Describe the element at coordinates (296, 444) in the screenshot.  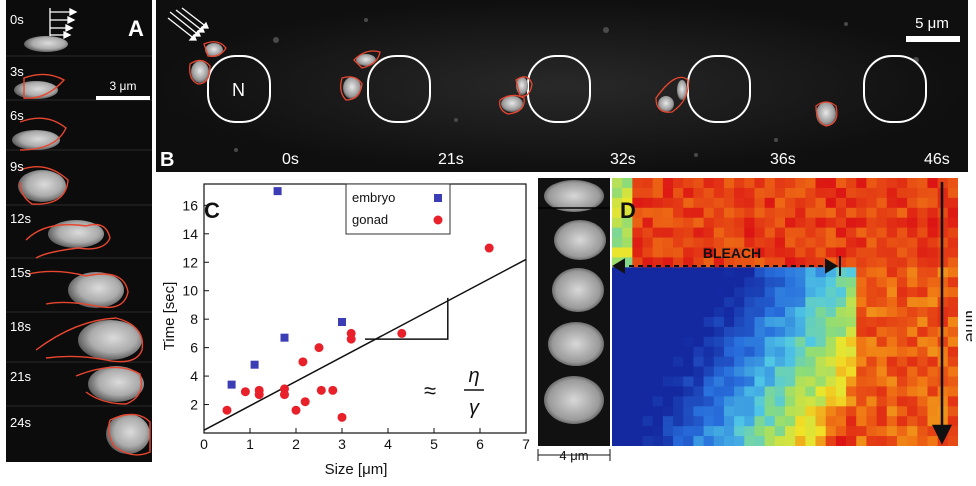
I see `x-tick-label: 2` at that location.